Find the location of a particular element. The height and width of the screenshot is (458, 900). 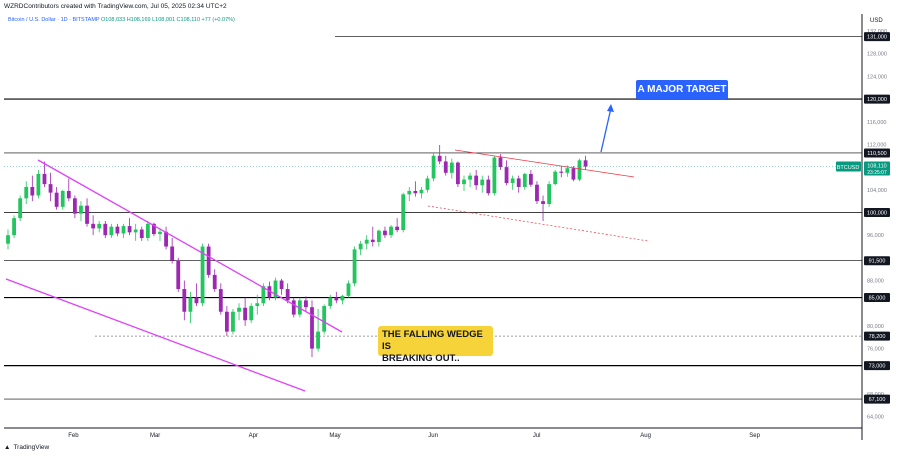

y-tick-label: 132,000 is located at coordinates (877, 32).